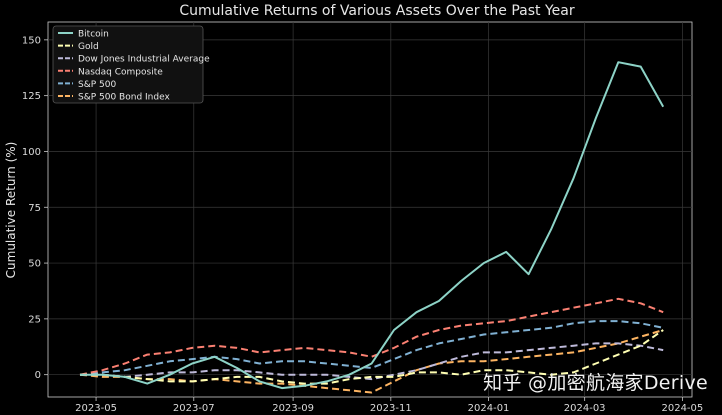  Describe the element at coordinates (34, 208) in the screenshot. I see `y-tick-label: 75` at that location.